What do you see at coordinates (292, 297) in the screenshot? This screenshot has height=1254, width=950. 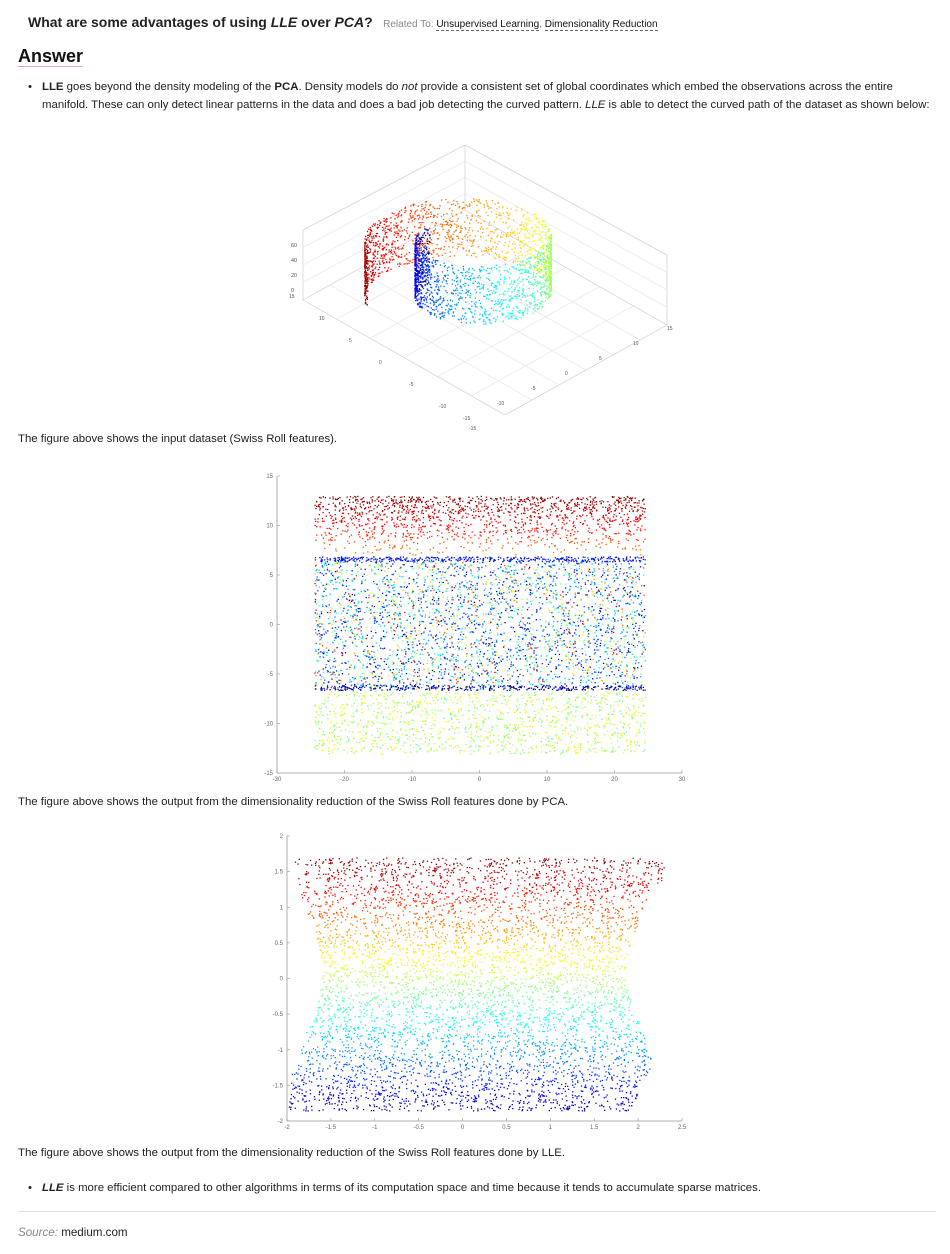 I see `axis-tick-label: 15` at bounding box center [292, 297].